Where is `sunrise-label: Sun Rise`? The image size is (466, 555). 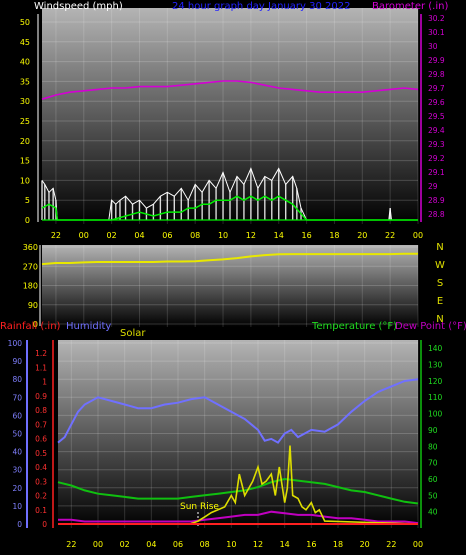
sunrise-label: Sun Rise is located at coordinates (199, 507).